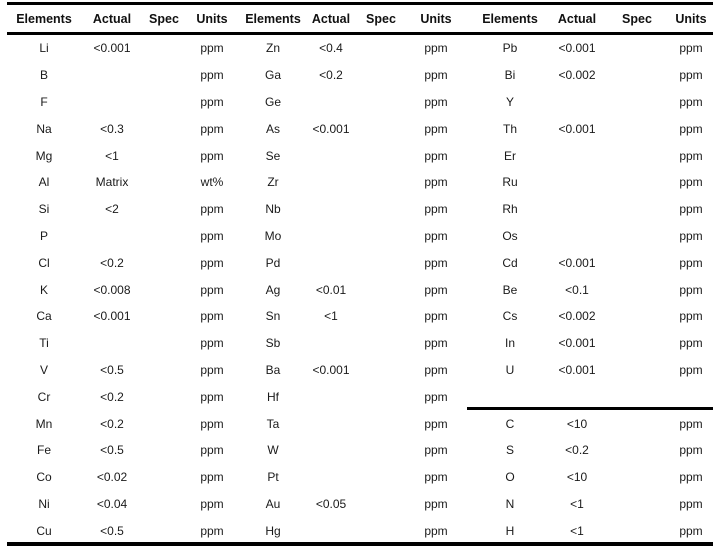 This screenshot has width=716, height=550. I want to click on element-cell: O, so click(510, 477).